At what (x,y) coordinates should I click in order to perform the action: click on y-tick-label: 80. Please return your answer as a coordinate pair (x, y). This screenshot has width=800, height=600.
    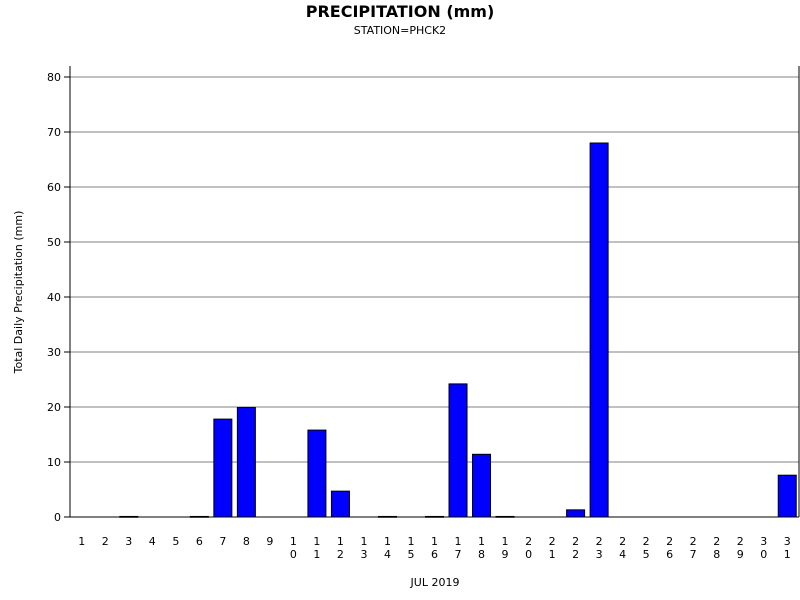
    Looking at the image, I should click on (54, 77).